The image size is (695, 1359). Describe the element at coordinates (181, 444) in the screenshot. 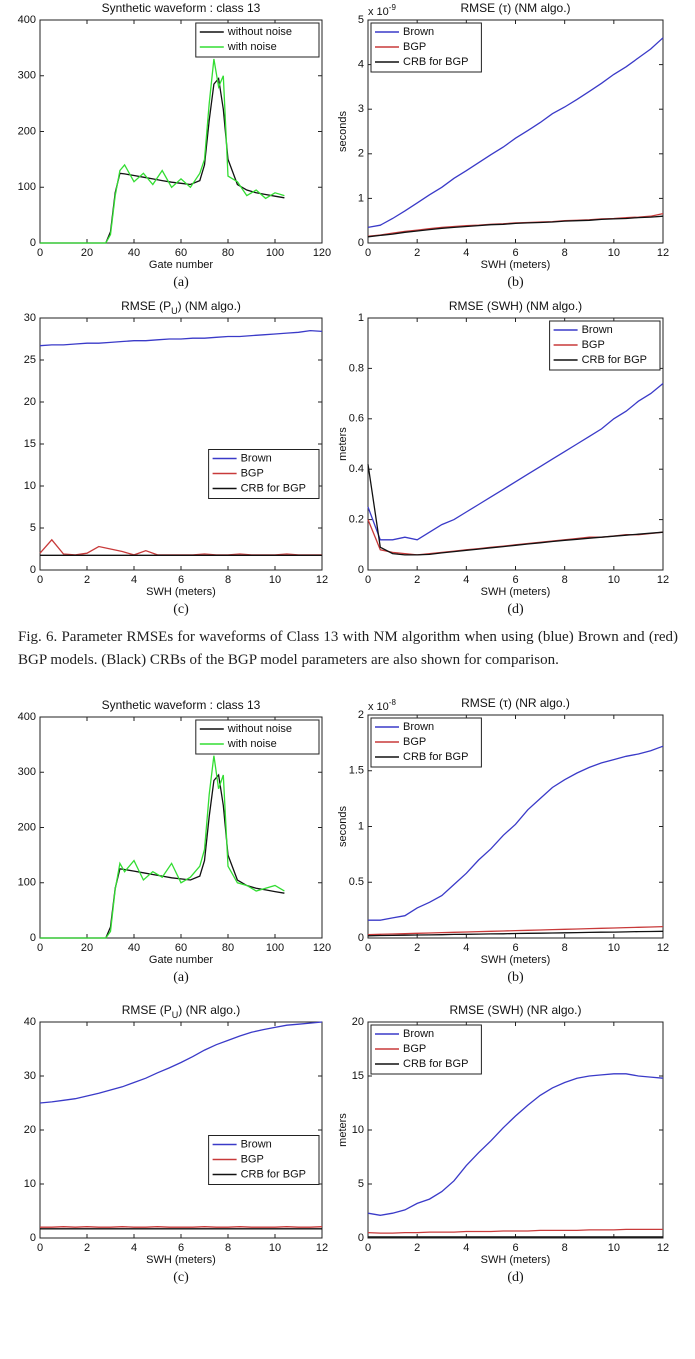

I see `plot-area` at that location.